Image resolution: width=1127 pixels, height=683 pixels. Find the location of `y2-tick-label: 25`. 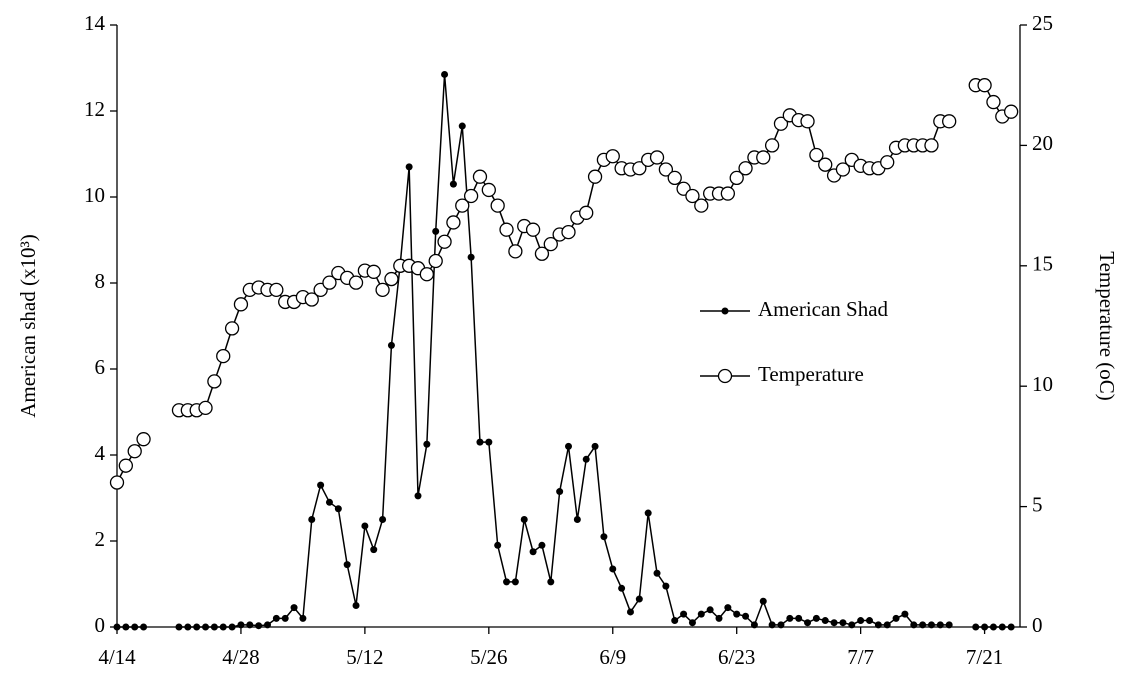

y2-tick-label: 25 is located at coordinates (1042, 23).